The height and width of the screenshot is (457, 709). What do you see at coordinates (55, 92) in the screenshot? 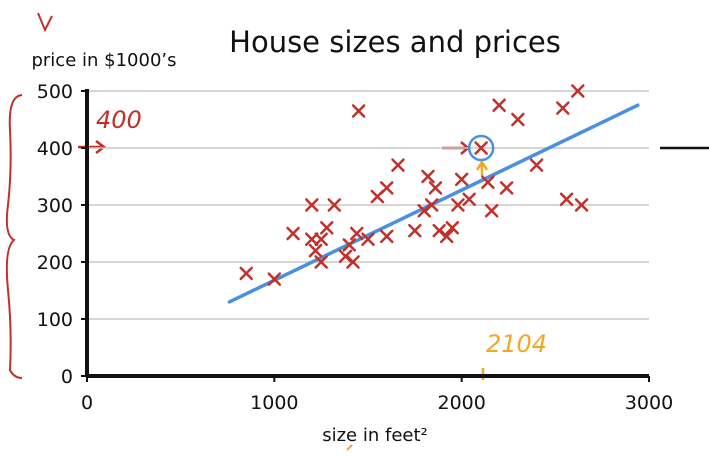
I see `y-tick-label: 500` at bounding box center [55, 92].